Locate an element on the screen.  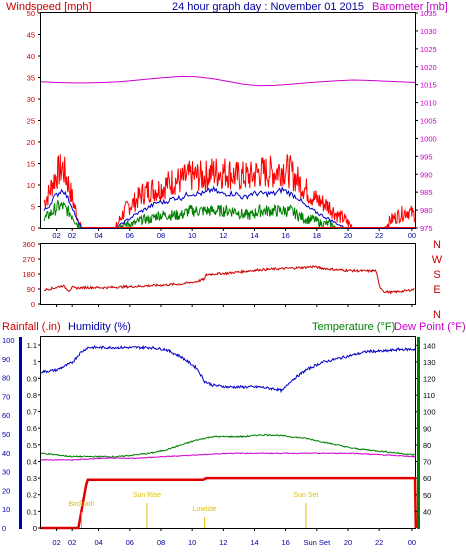
humidity-y-tick-label: 100 is located at coordinates (8, 340).